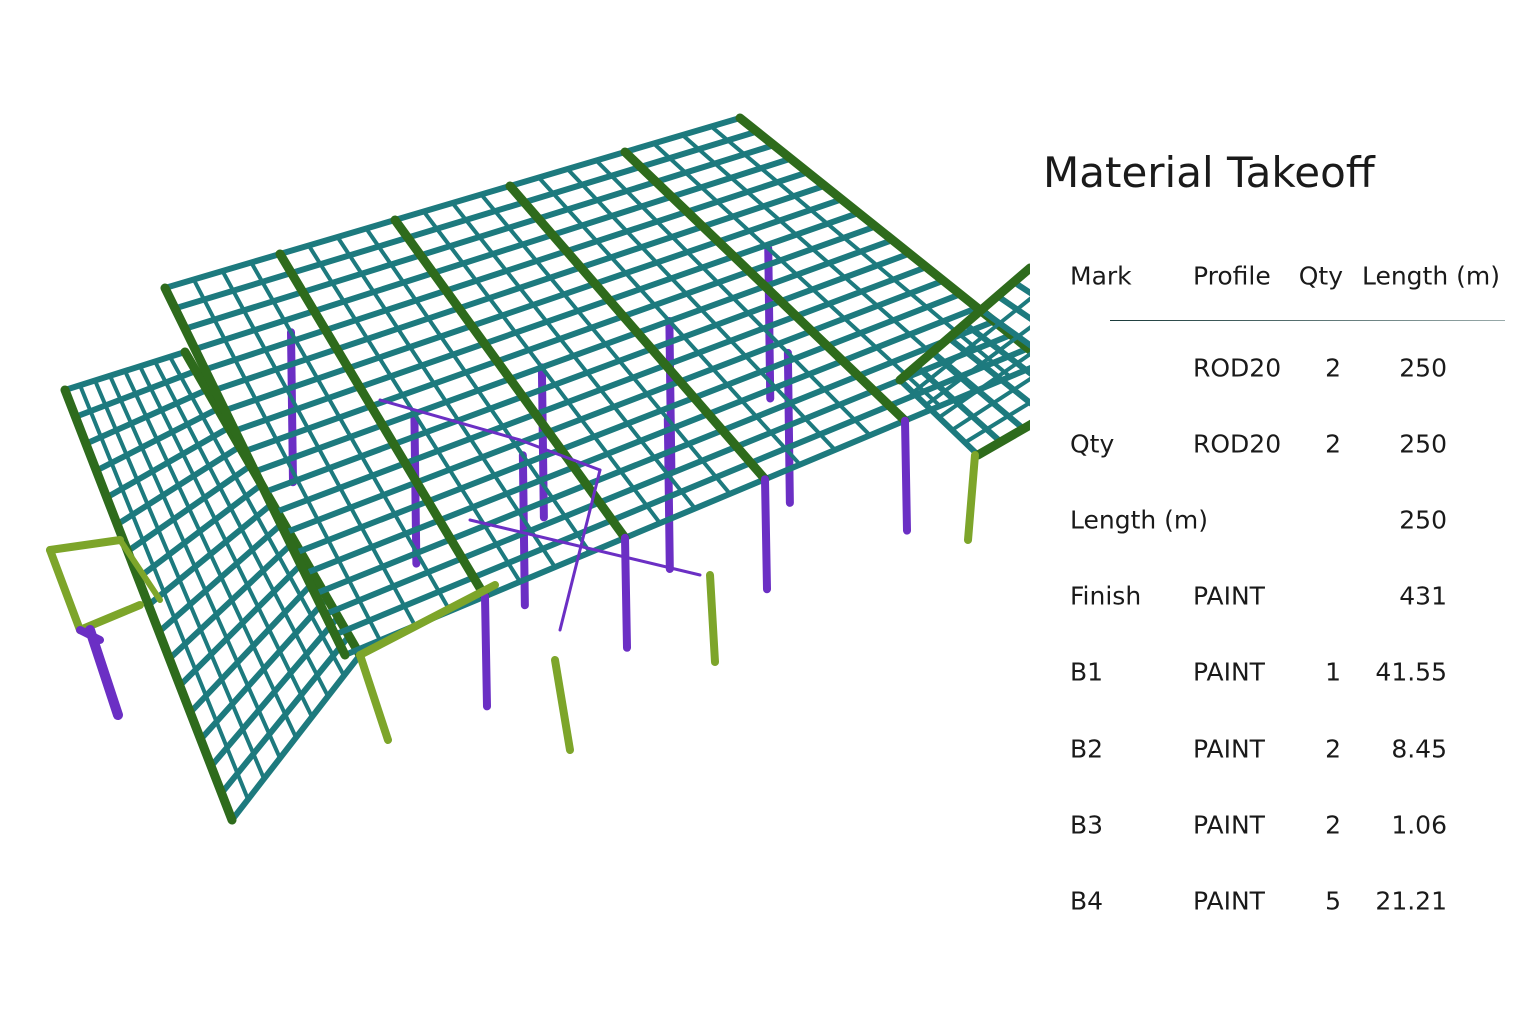  I want to click on table-cell: Finish, so click(1106, 596).